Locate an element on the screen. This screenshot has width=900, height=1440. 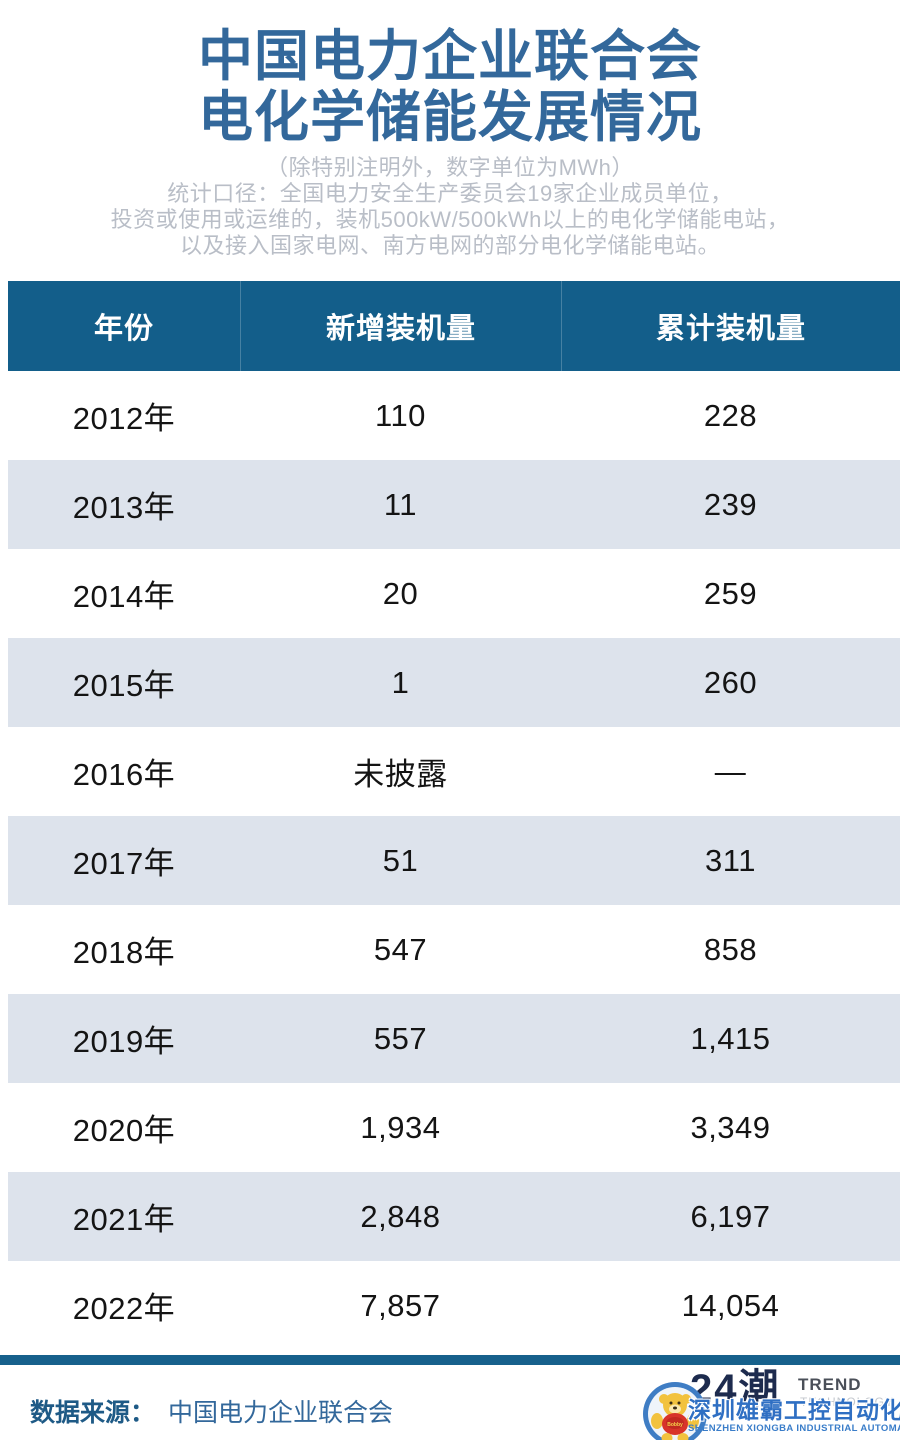
cell-year: 2022年 is located at coordinates (124, 1308).